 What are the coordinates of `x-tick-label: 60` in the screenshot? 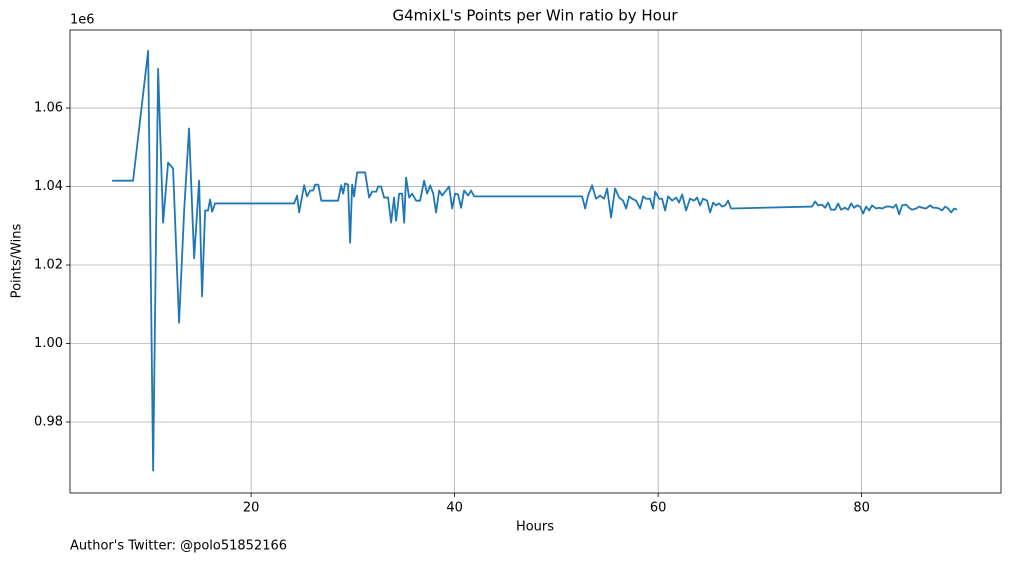 It's located at (658, 508).